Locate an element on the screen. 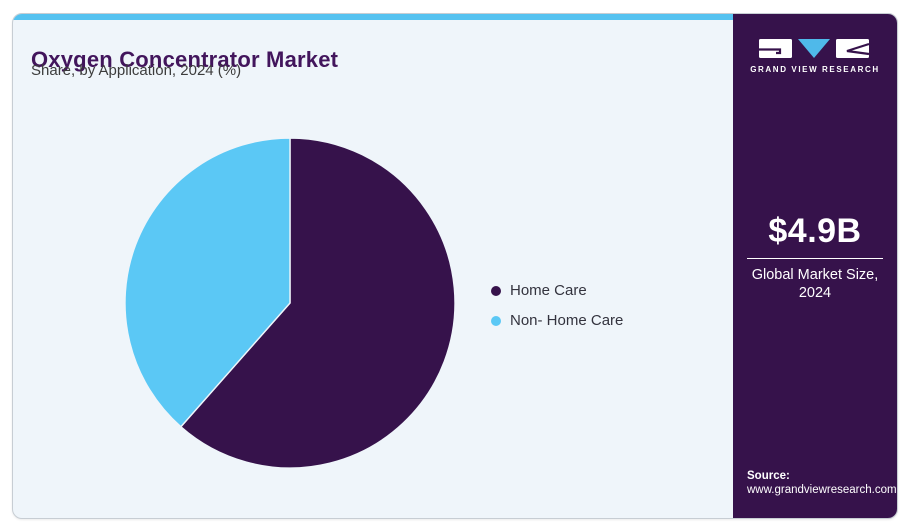  market-size-label-line1: Global Market Size, is located at coordinates (815, 275).